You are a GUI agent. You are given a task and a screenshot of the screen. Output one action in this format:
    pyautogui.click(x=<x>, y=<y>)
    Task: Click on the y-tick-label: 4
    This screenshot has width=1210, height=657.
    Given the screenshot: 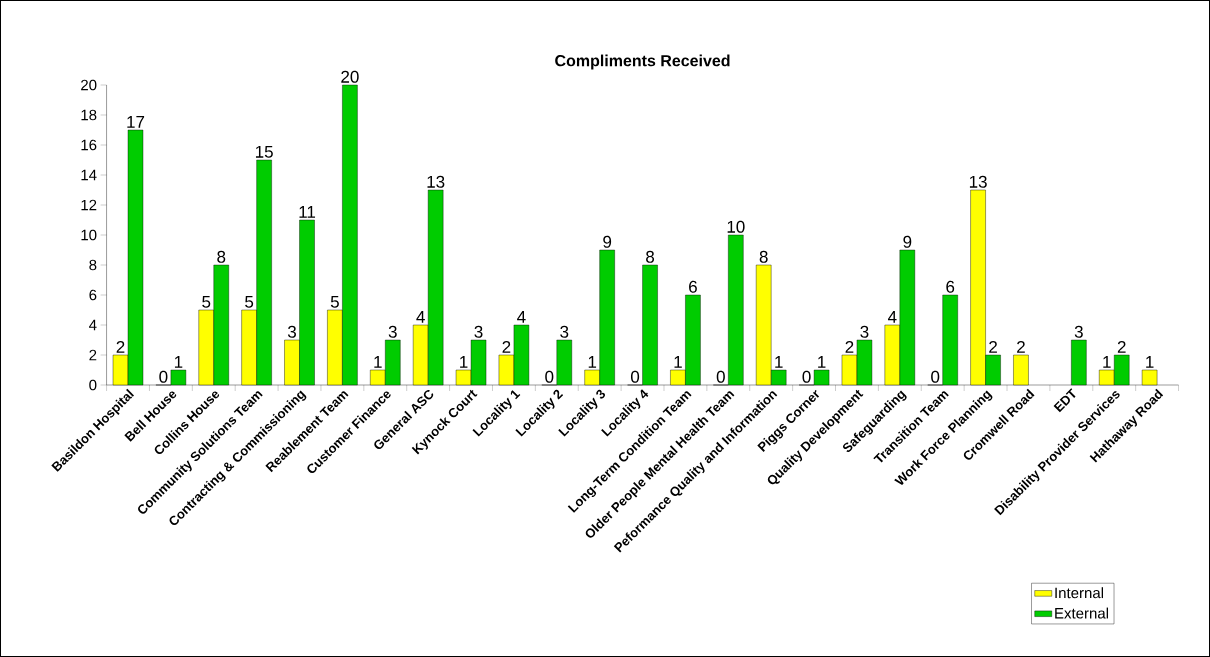 What is the action you would take?
    pyautogui.click(x=93, y=325)
    